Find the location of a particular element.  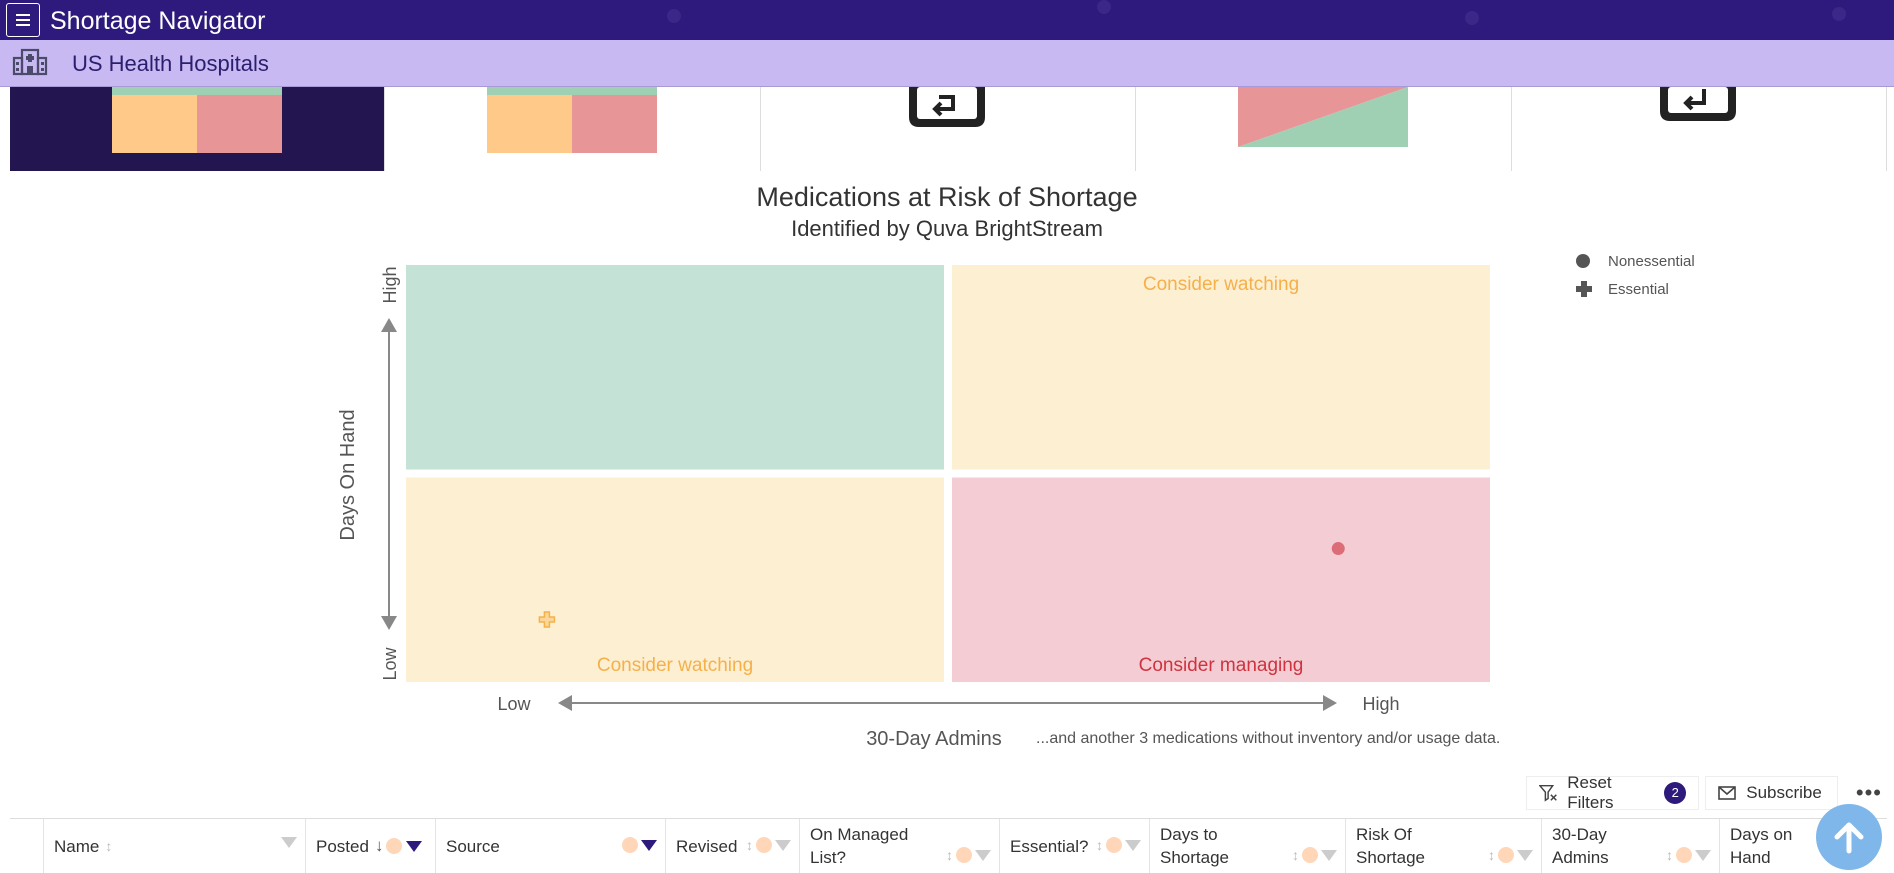

column-label: Name is located at coordinates (77, 846).